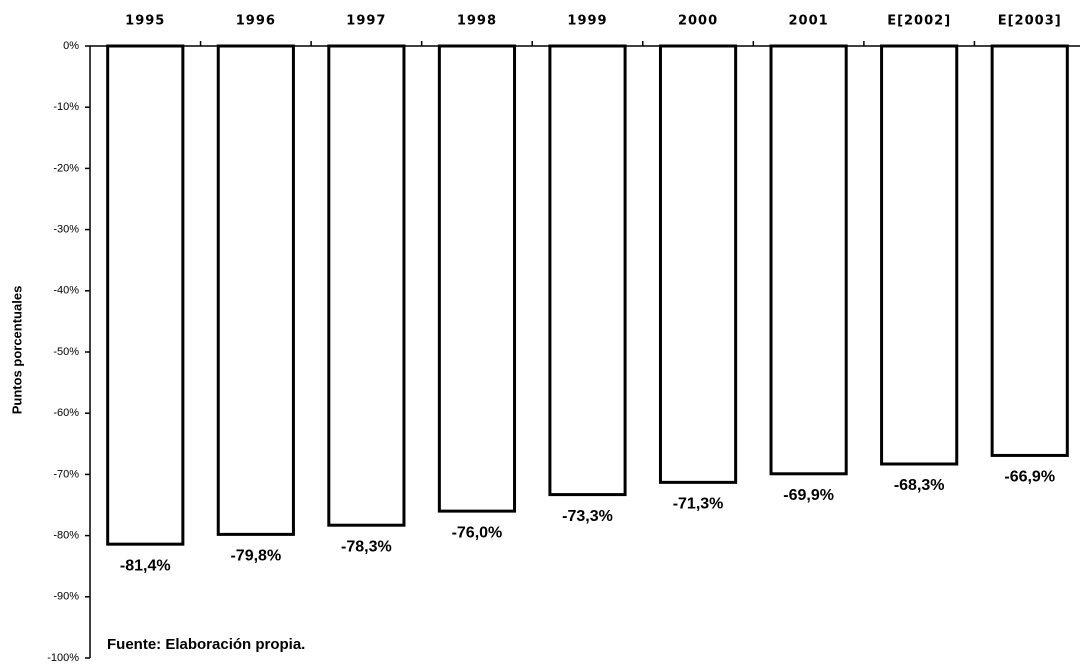 The height and width of the screenshot is (664, 1085). Describe the element at coordinates (145, 21) in the screenshot. I see `x-tick-label: 1995` at that location.